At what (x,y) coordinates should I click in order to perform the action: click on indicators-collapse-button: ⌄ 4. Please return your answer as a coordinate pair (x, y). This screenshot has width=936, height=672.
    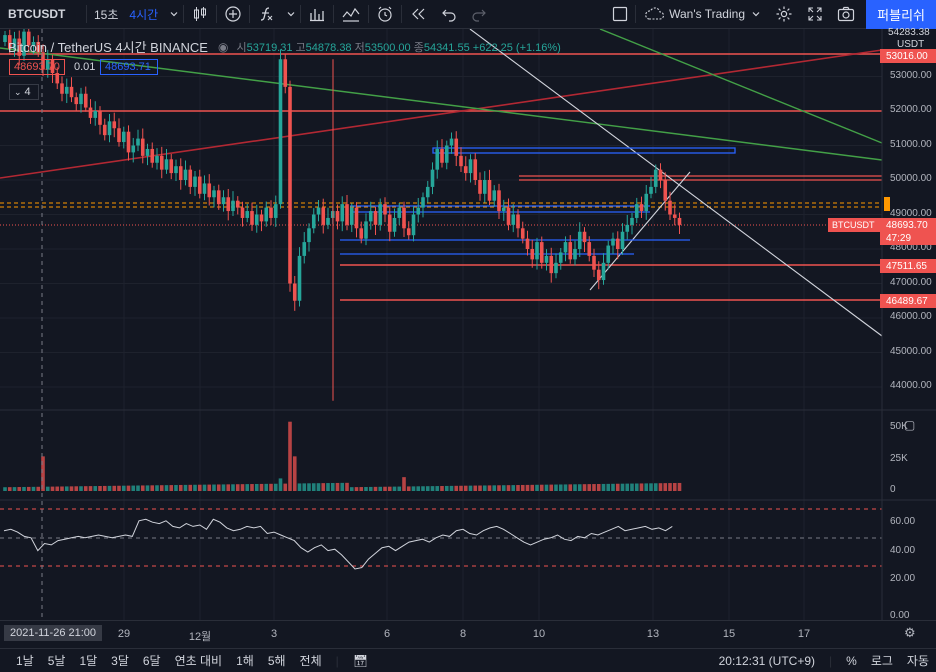
    Looking at the image, I should click on (24, 92).